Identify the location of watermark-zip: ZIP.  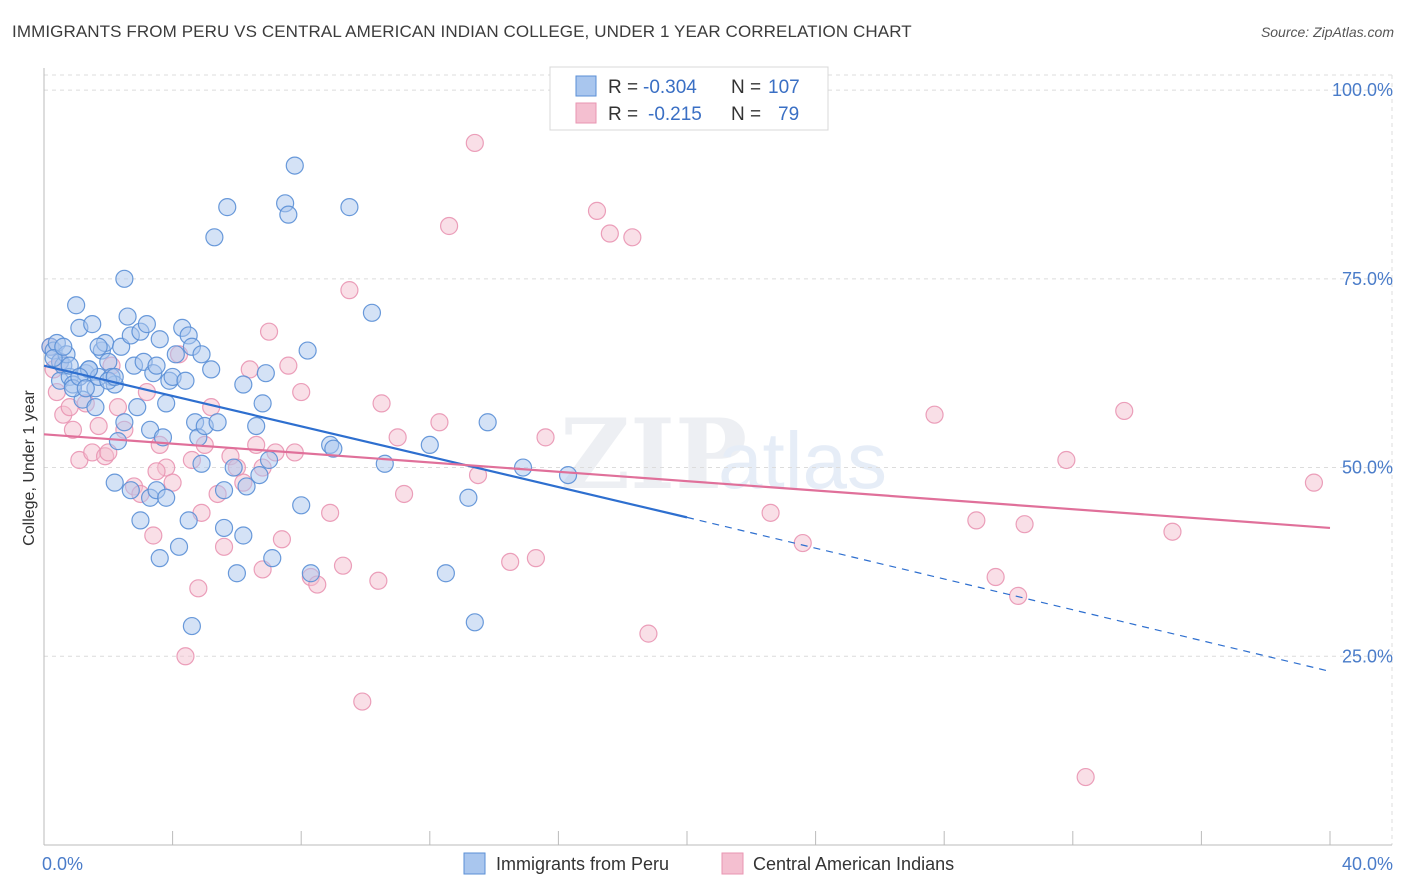
(653, 454).